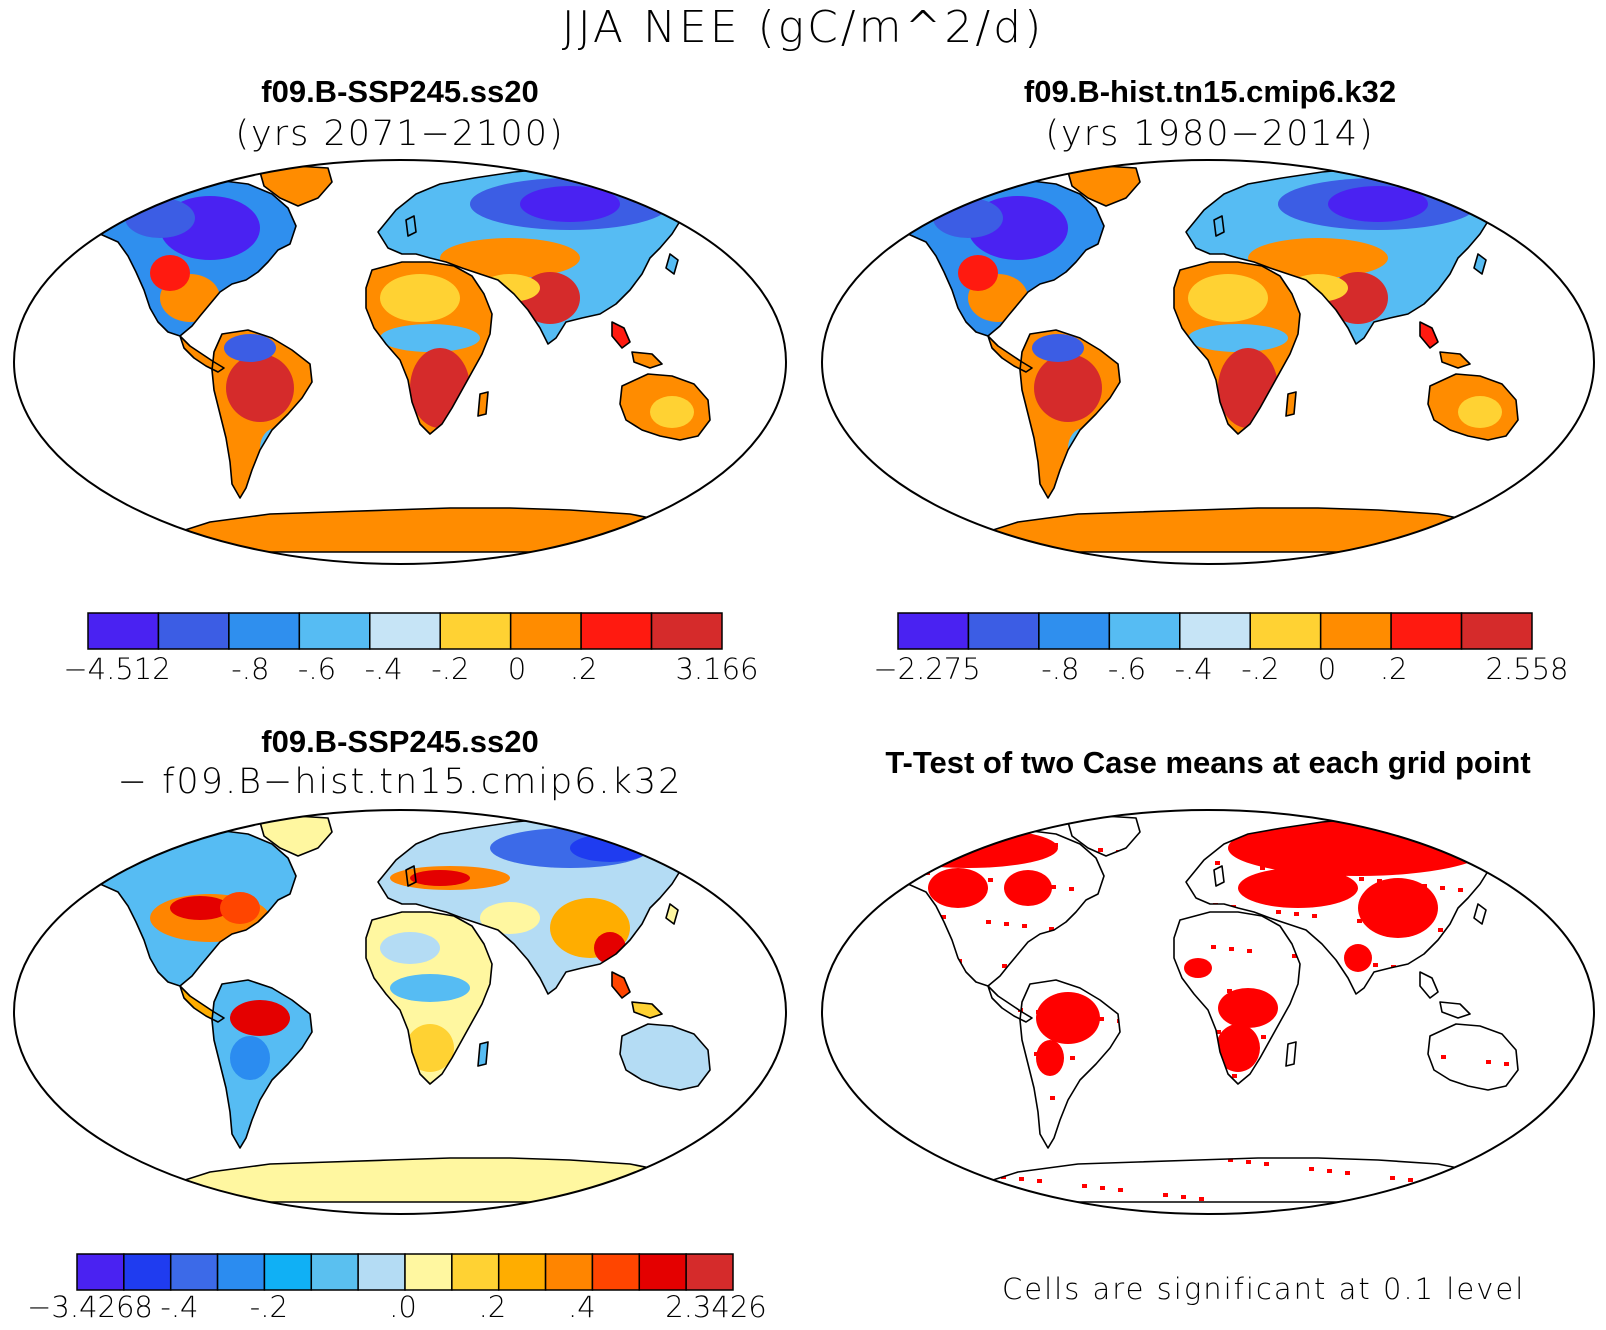  I want to click on coastline-seasia1, so click(1429, 985).